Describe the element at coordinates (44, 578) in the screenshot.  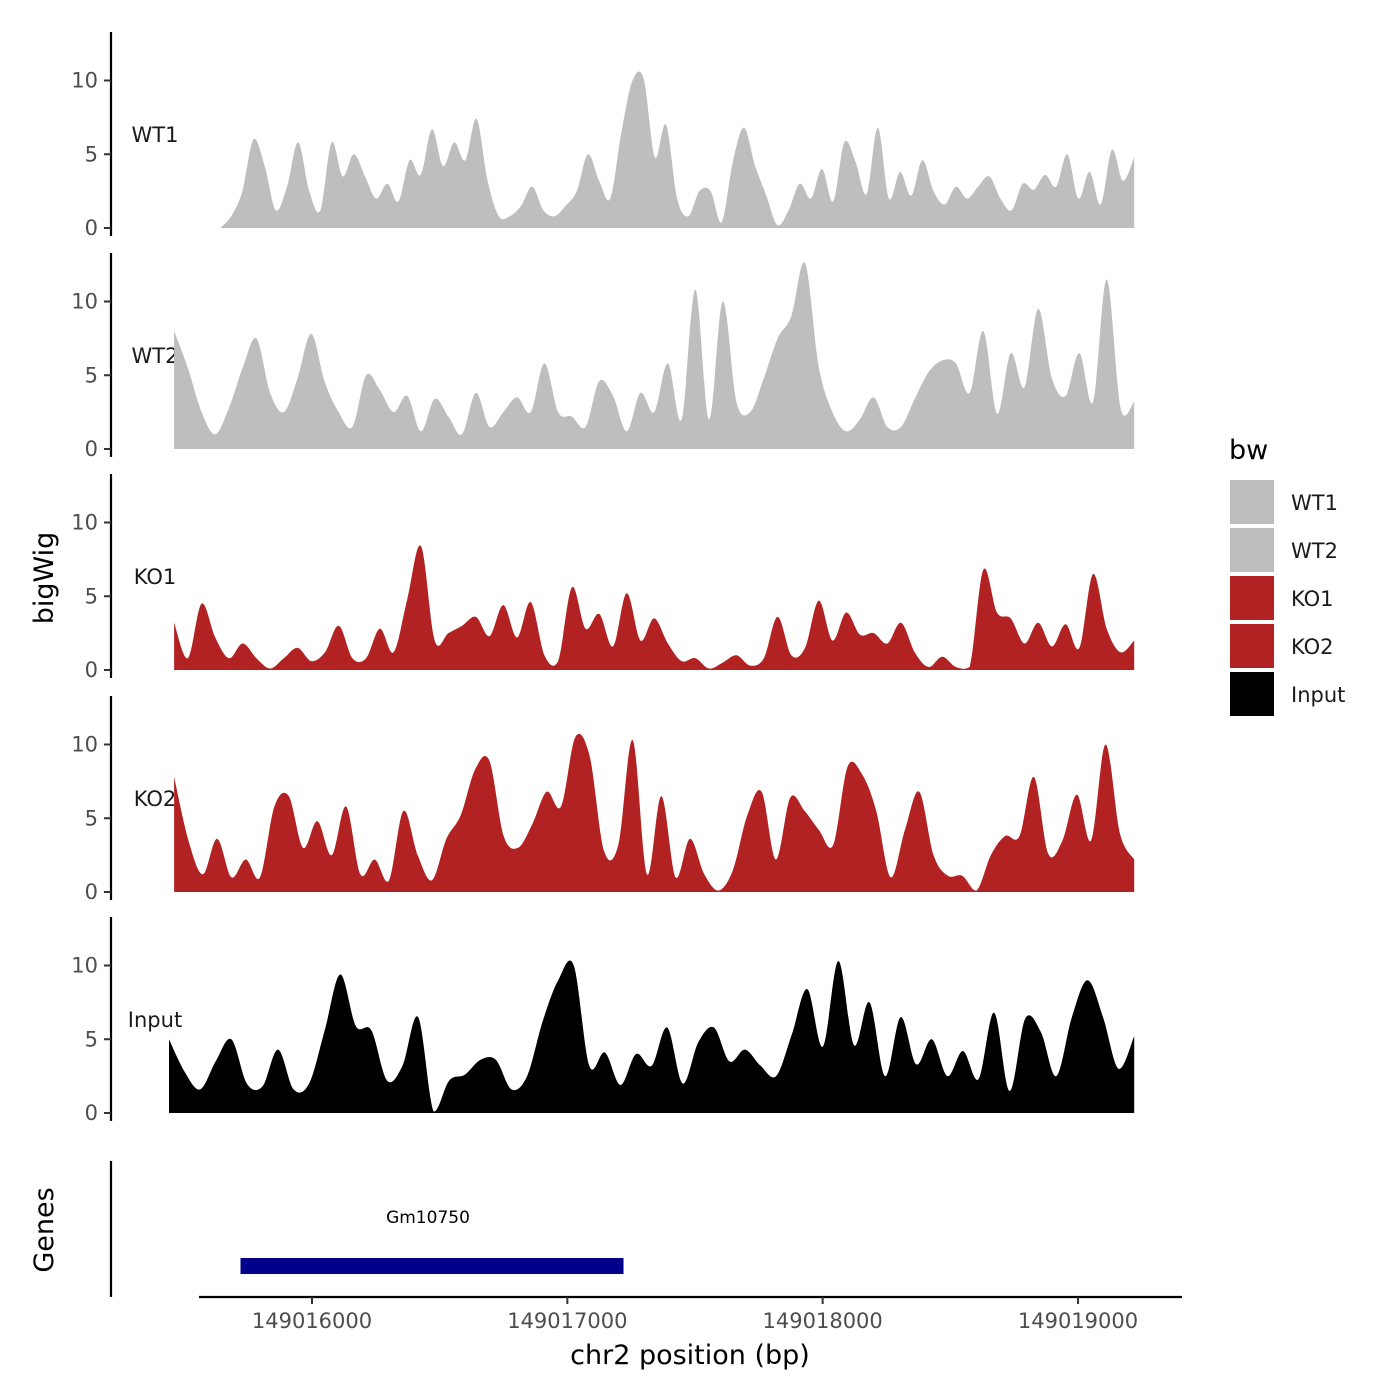
I see `y-axis-title: bigWig` at that location.